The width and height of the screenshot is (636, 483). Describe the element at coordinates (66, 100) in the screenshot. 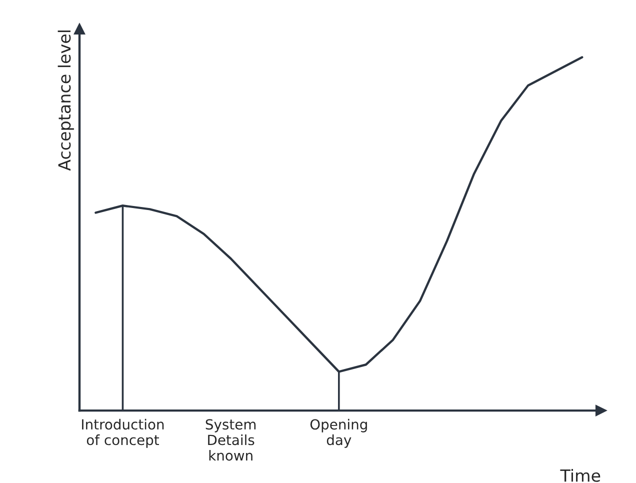

I see `y-axis-title: Acceptance level` at that location.